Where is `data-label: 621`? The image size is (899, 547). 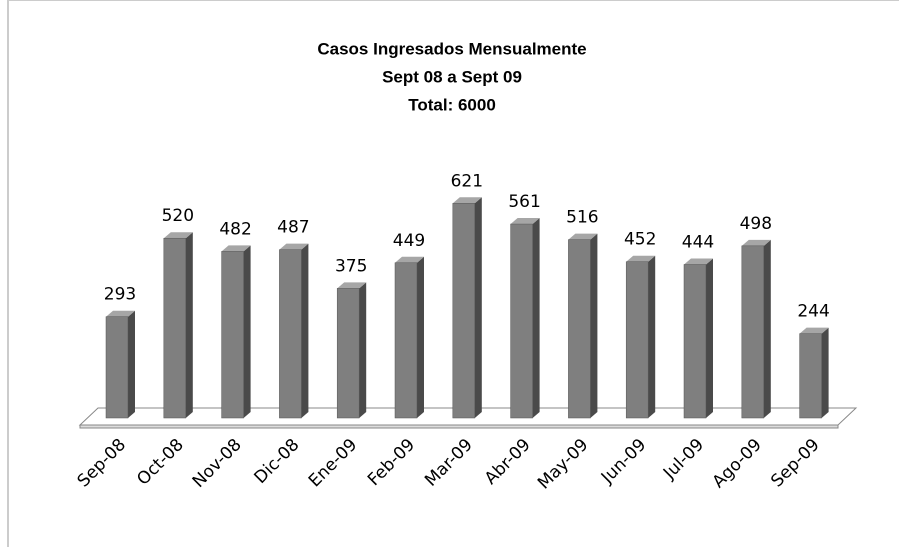 data-label: 621 is located at coordinates (467, 181).